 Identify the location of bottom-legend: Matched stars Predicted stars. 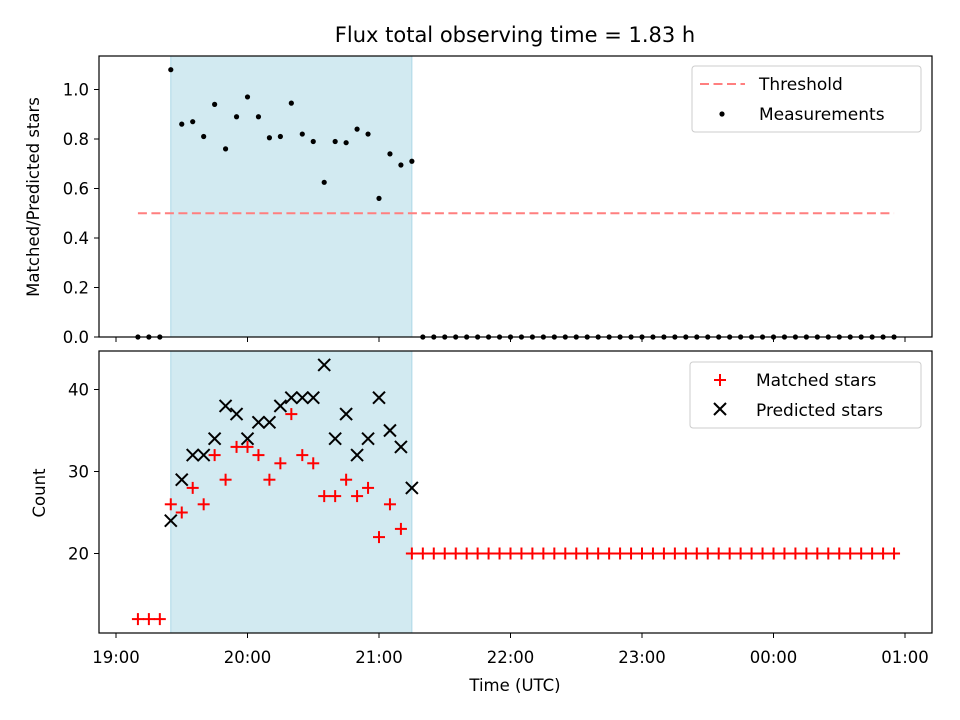
(805, 395).